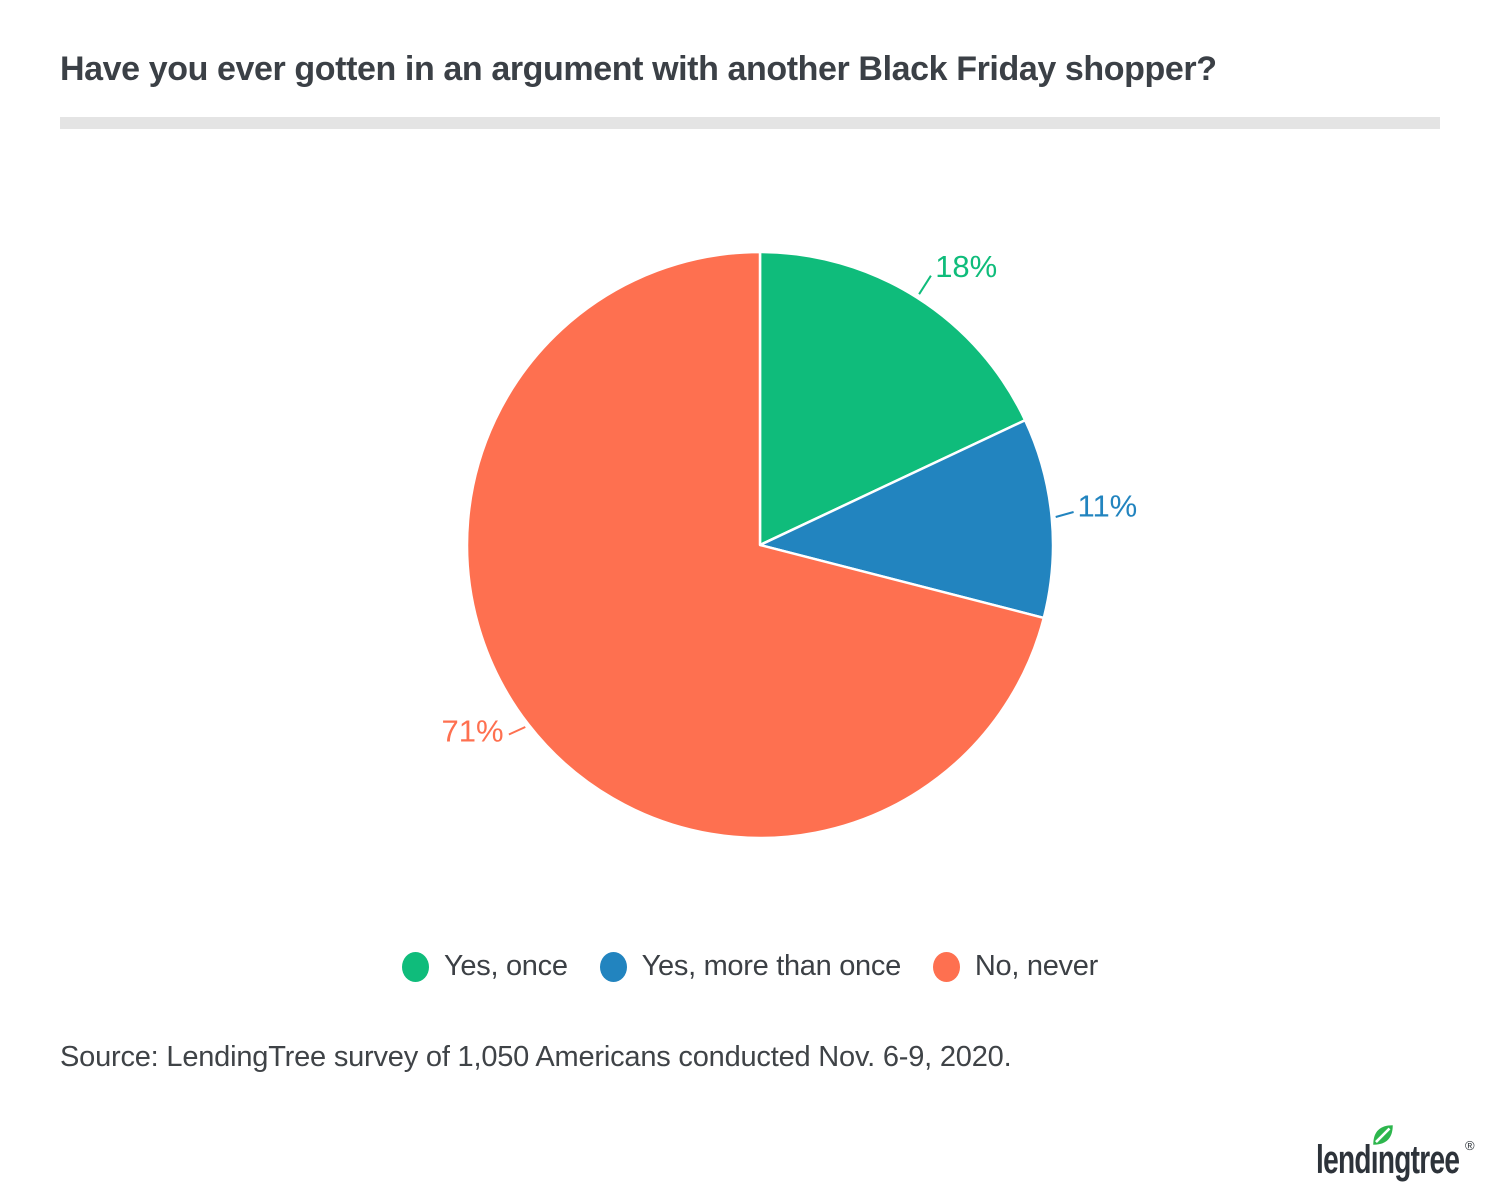 This screenshot has height=1194, width=1500. I want to click on slice-label-1: 11%, so click(1108, 505).